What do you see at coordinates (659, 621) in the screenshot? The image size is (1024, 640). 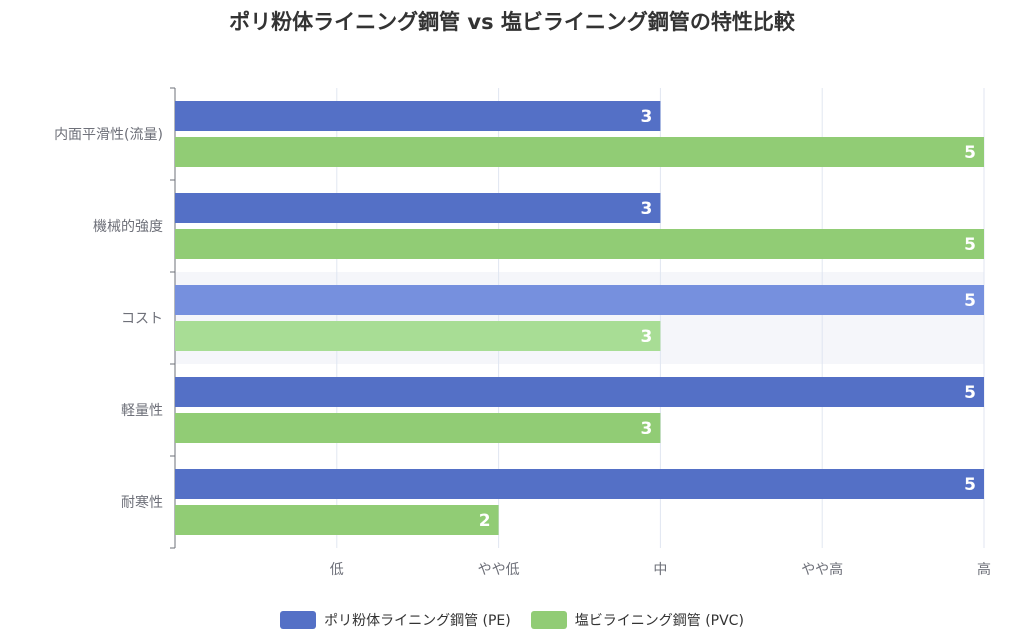 I see `legend-label-pvc: 塩ビライニング鋼管 (PVC)` at bounding box center [659, 621].